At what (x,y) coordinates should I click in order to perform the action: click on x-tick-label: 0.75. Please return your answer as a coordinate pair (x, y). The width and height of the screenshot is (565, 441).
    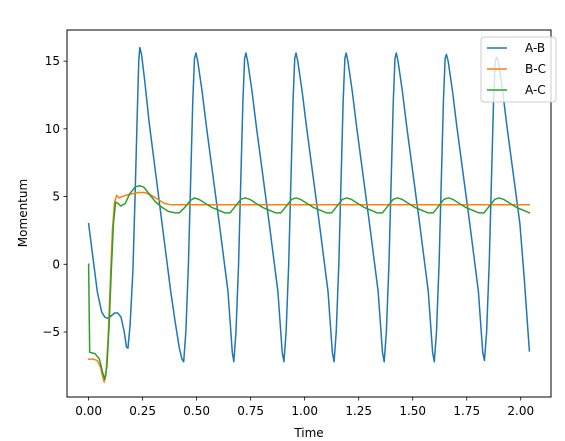
    Looking at the image, I should click on (250, 411).